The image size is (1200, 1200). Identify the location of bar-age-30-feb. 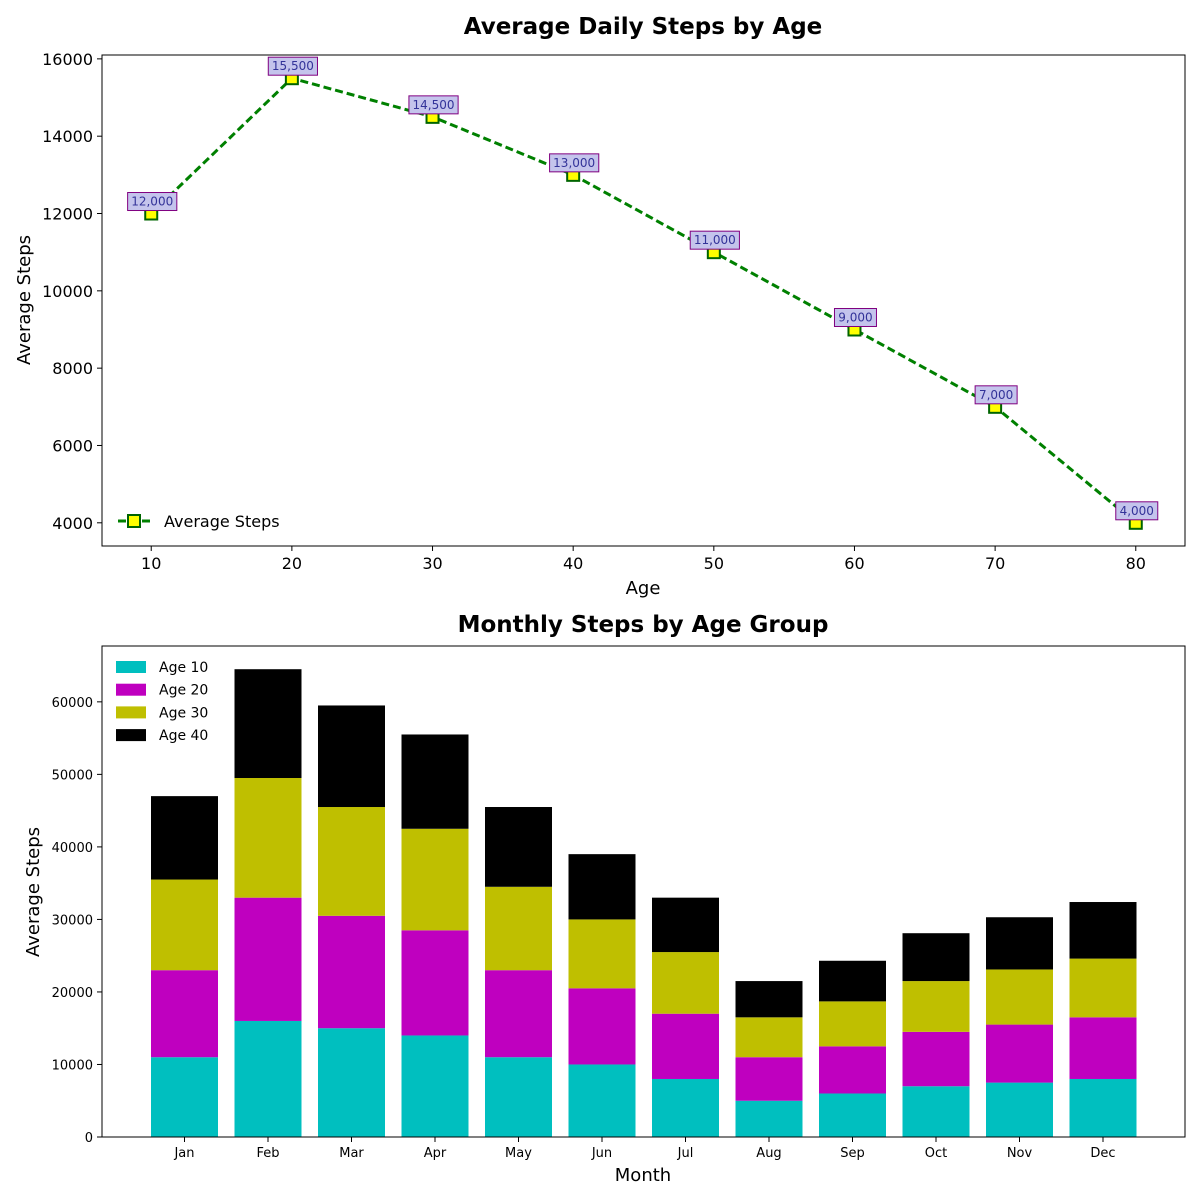
(268, 837).